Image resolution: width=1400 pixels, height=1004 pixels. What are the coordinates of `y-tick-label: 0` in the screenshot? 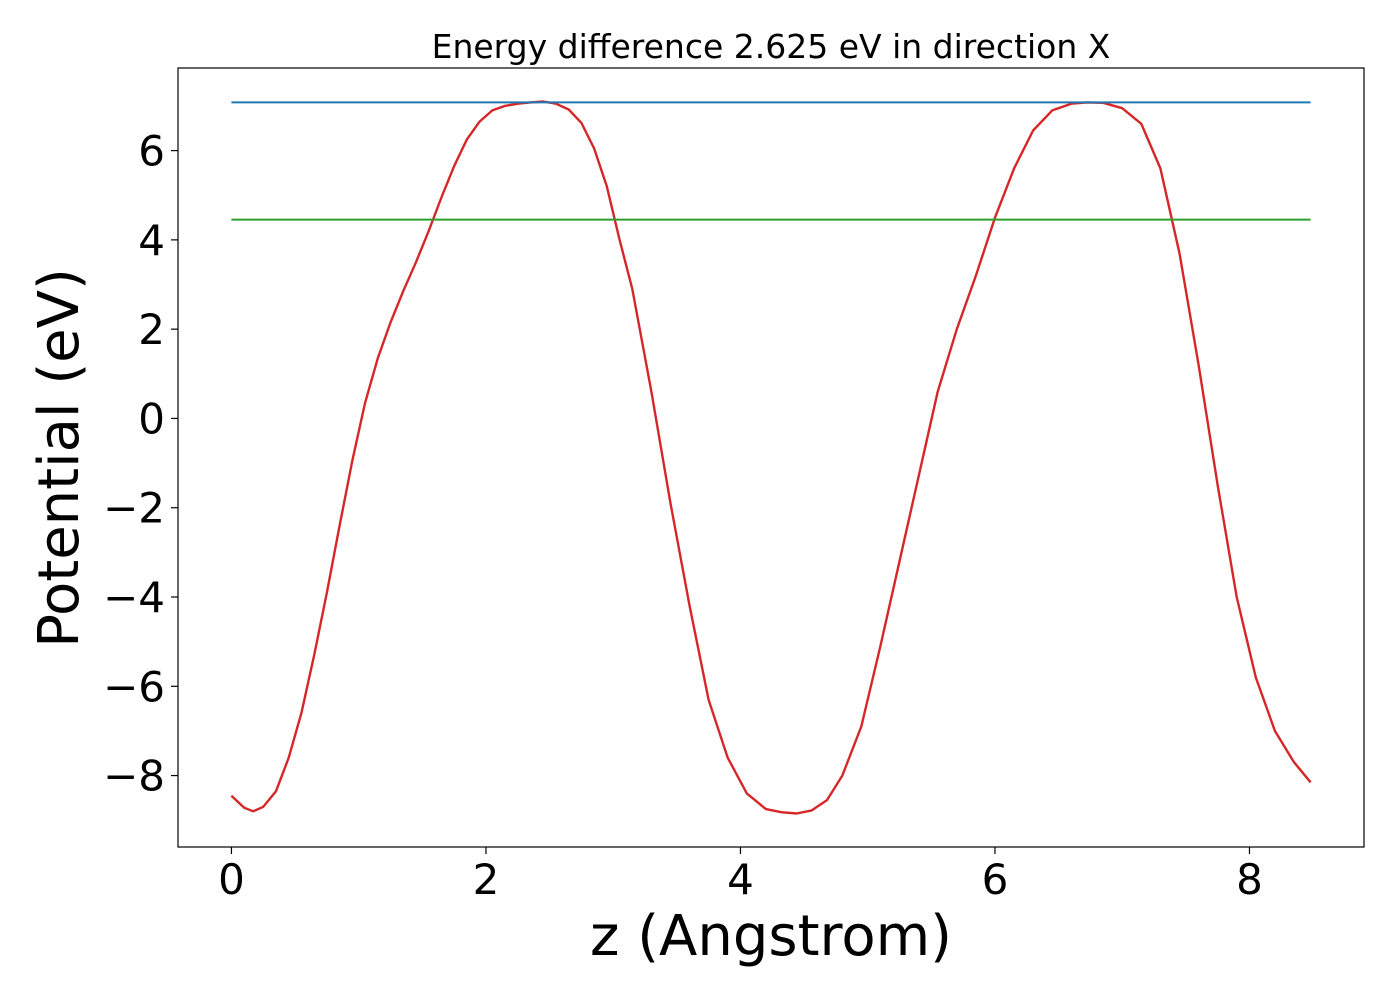 It's located at (151, 418).